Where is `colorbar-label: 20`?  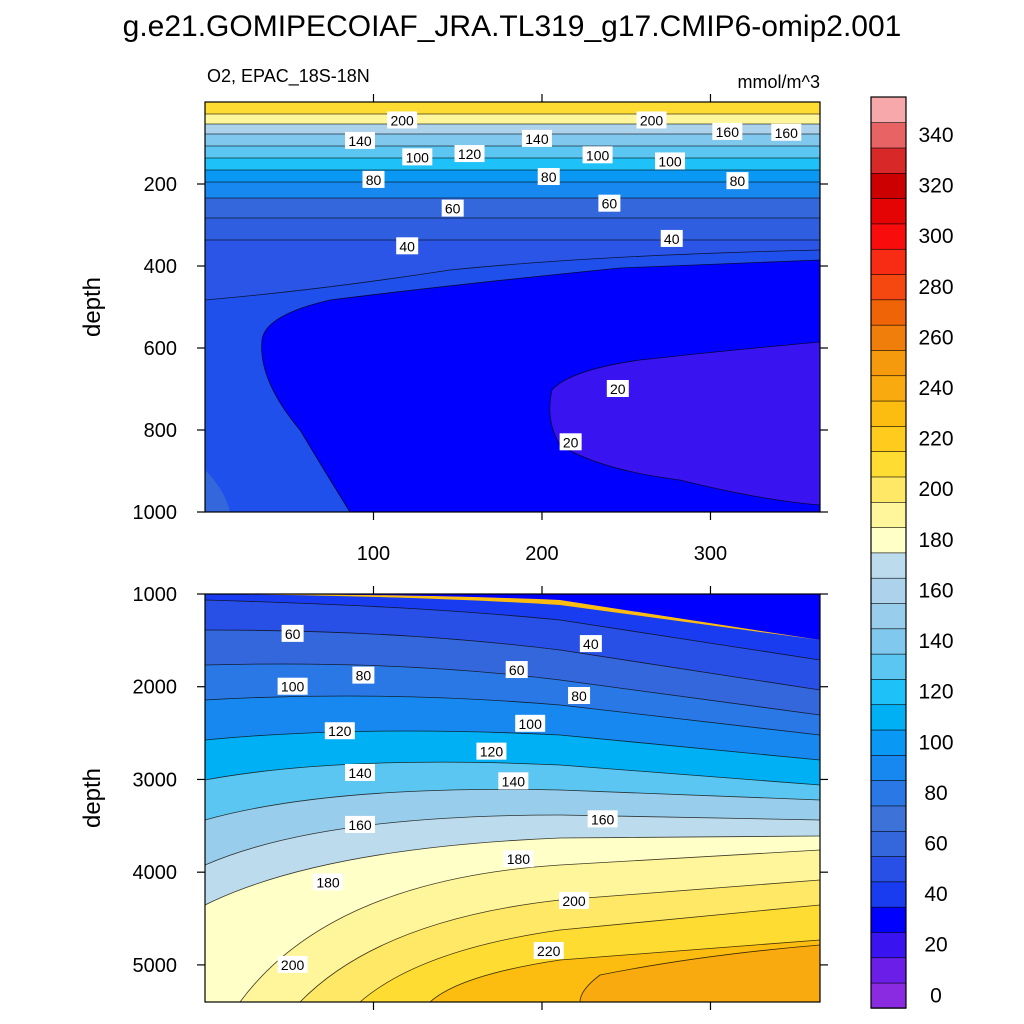
colorbar-label: 20 is located at coordinates (935, 945).